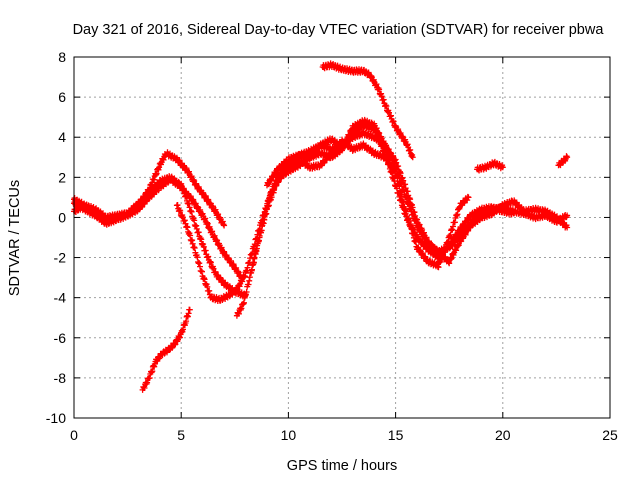  What do you see at coordinates (181, 435) in the screenshot?
I see `x-tick-label: 5` at bounding box center [181, 435].